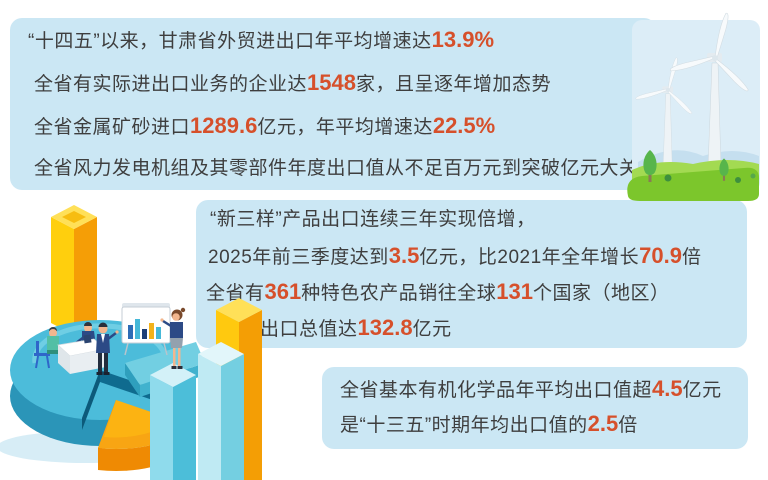 This screenshot has height=480, width=768. What do you see at coordinates (100, 383) in the screenshot?
I see `pie-chart-icon` at bounding box center [100, 383].